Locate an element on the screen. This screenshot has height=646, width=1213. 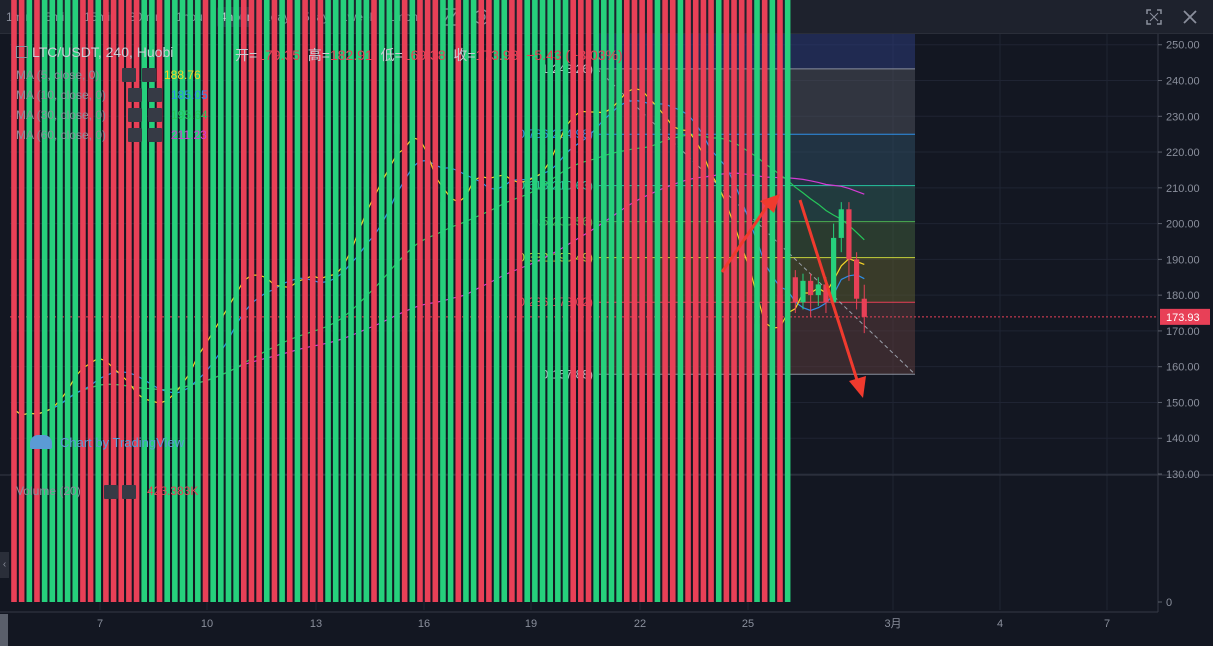
up-arrow-shaft is located at coordinates (746, 237).